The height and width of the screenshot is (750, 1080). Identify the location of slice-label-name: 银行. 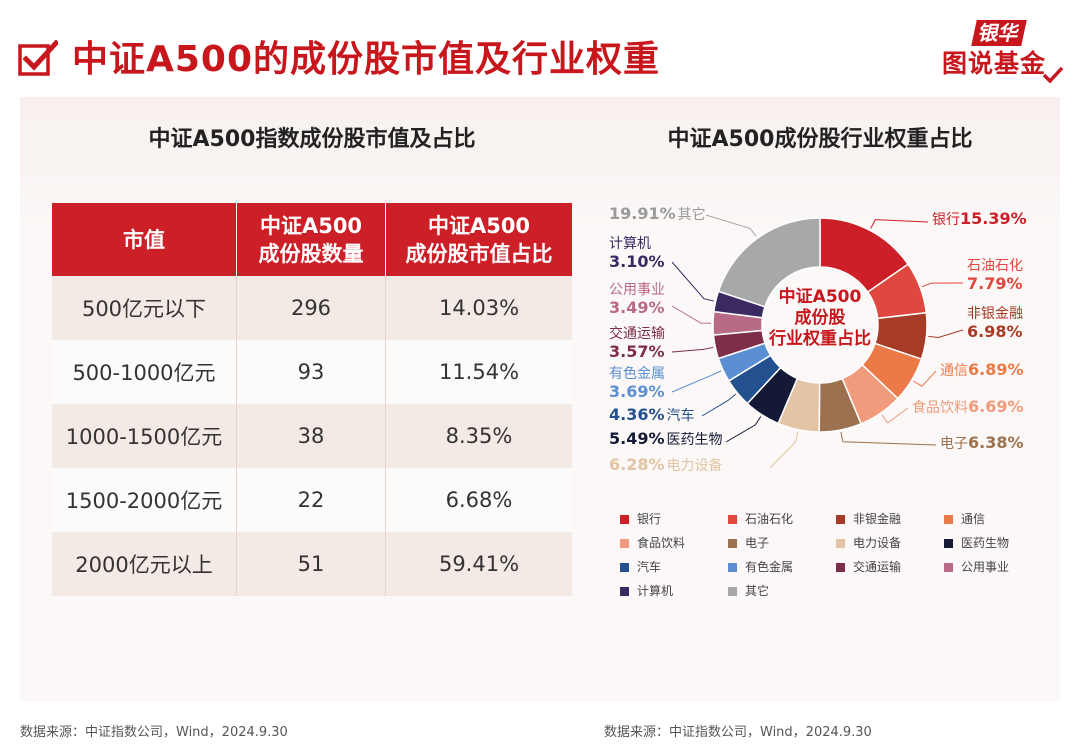
(946, 220).